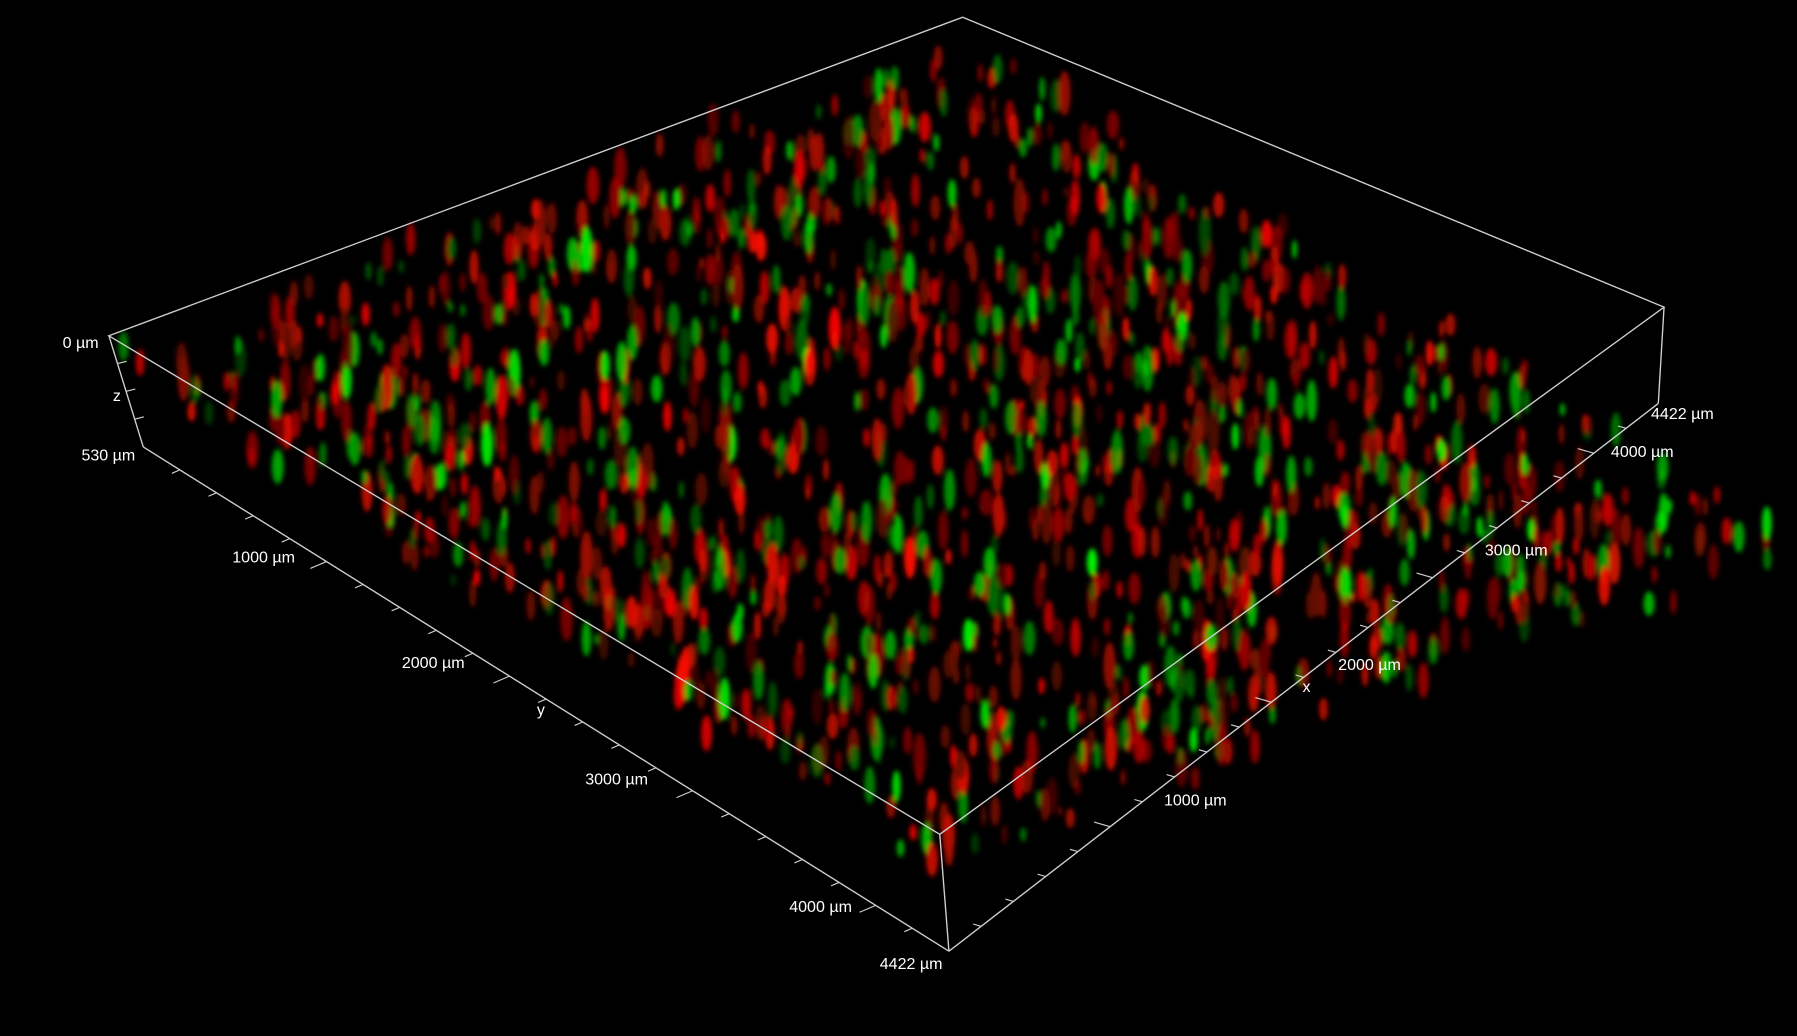 Image resolution: width=1797 pixels, height=1036 pixels. What do you see at coordinates (1369, 665) in the screenshot?
I see `x-label: 2000 µm` at bounding box center [1369, 665].